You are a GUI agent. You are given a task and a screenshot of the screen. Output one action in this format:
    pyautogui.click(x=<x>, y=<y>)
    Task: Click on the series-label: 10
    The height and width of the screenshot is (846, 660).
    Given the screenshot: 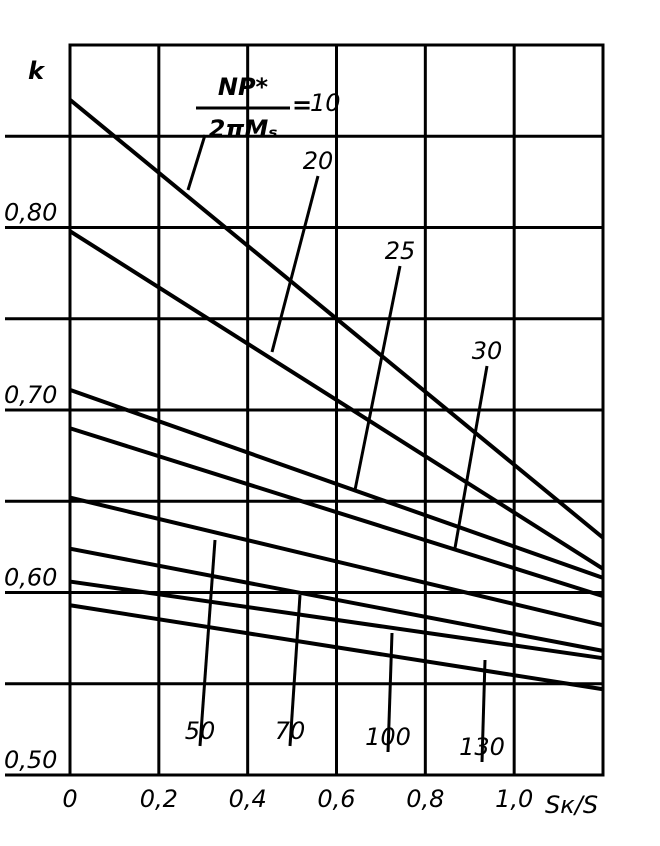 What is the action you would take?
    pyautogui.click(x=325, y=103)
    